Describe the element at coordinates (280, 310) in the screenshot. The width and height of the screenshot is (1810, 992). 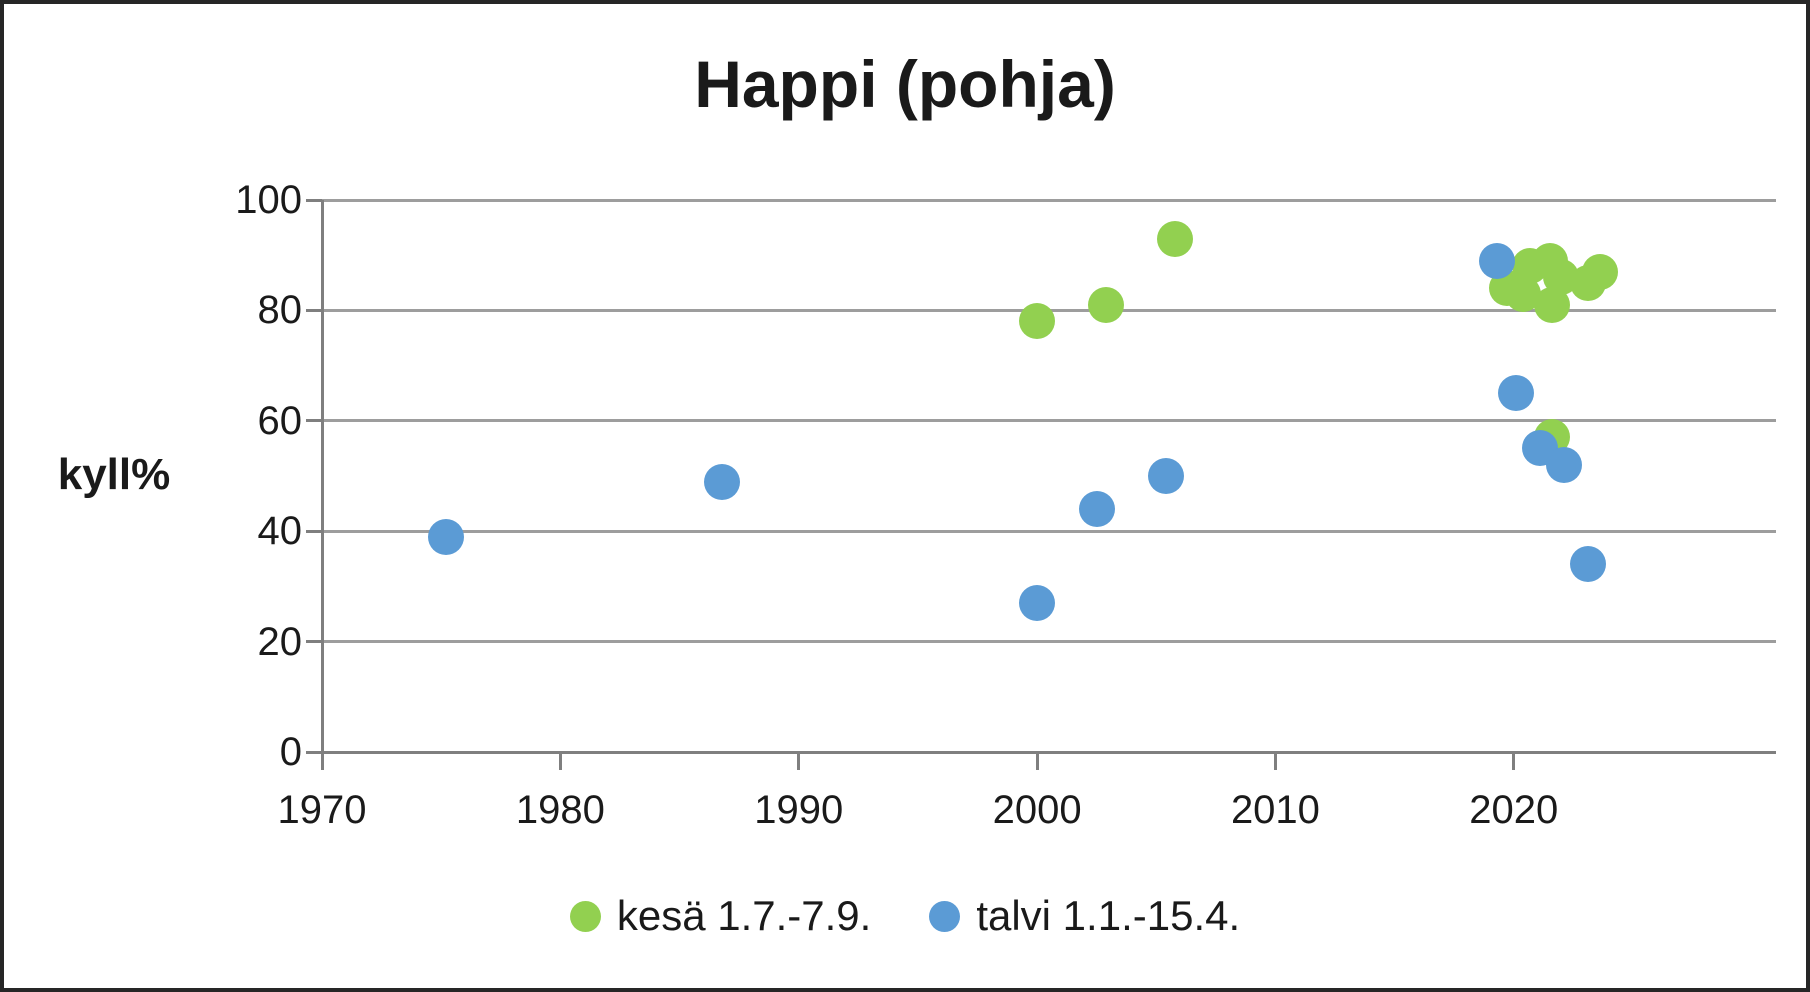
I see `y-tick-label: 80` at that location.